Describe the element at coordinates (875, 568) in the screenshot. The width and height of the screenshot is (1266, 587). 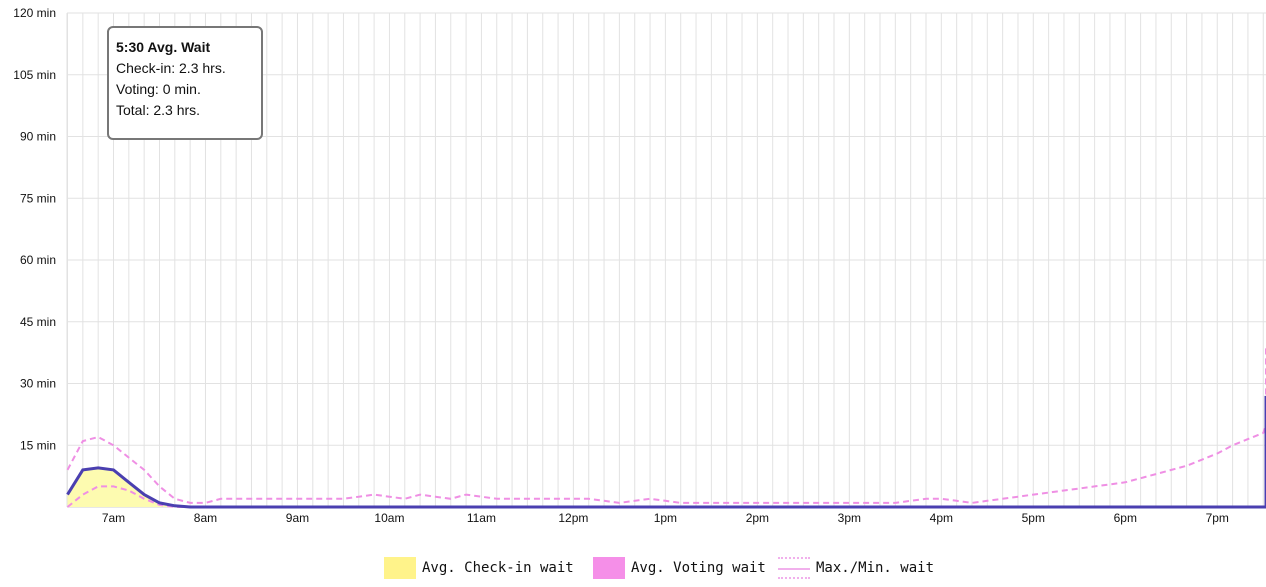
I see `legend-label-minmax: Max./Min. wait` at that location.